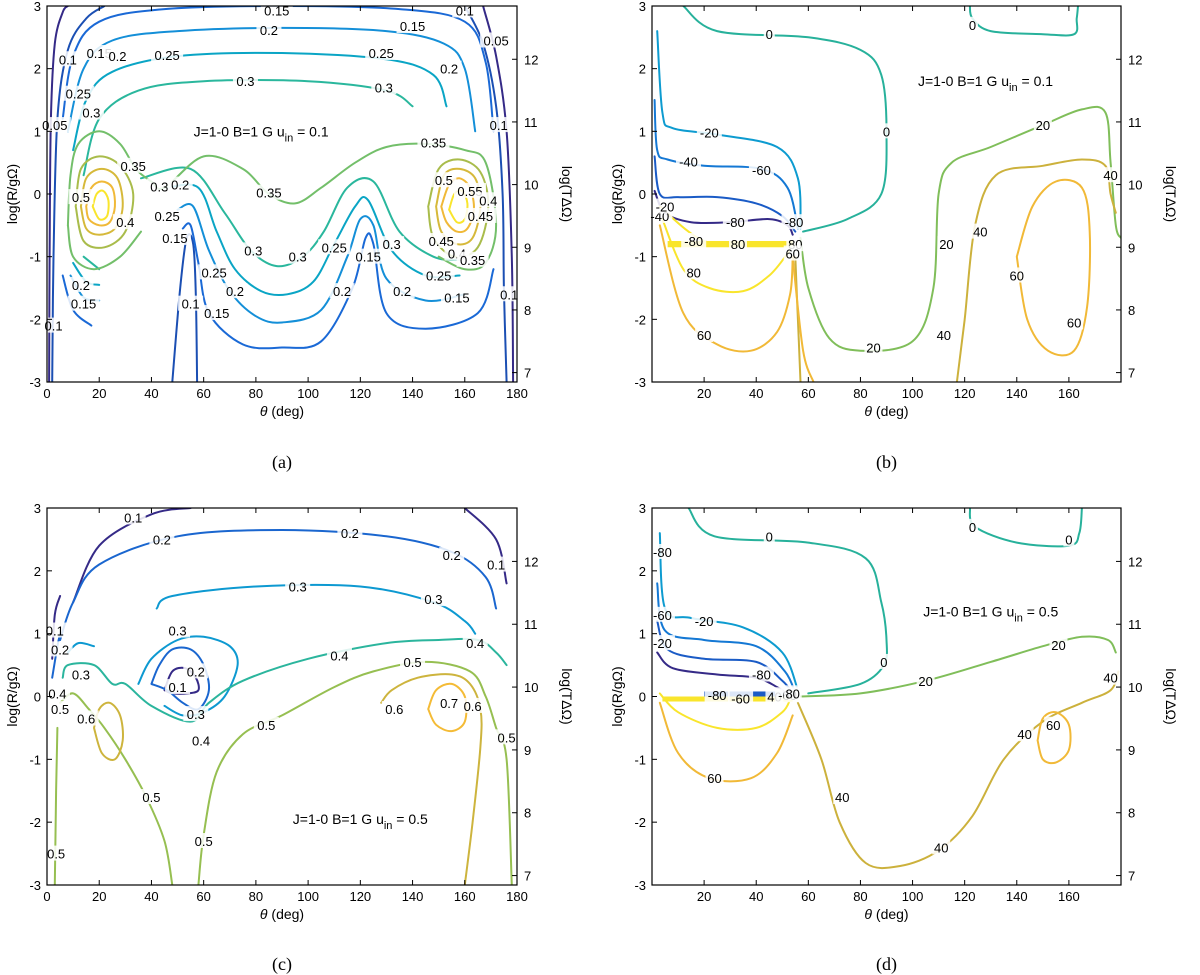 This screenshot has height=975, width=1200. I want to click on y2-tick-label: 7, so click(1131, 373).